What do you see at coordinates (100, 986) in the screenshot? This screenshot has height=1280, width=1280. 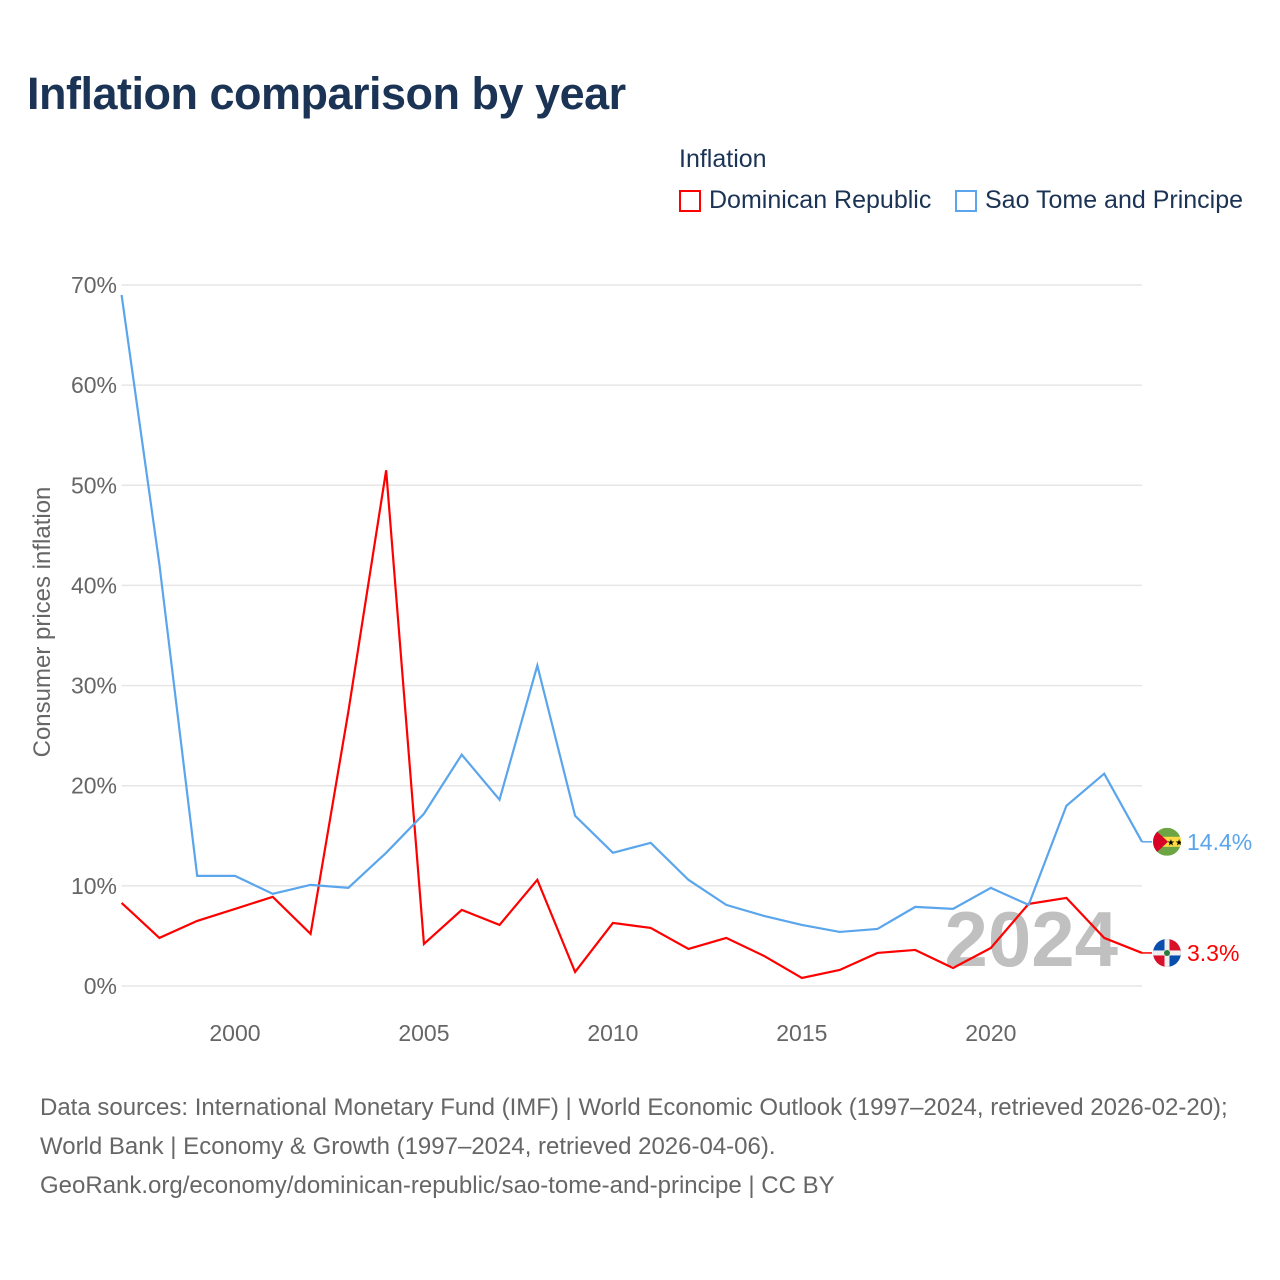 I see `y-tick-label: 0%` at bounding box center [100, 986].